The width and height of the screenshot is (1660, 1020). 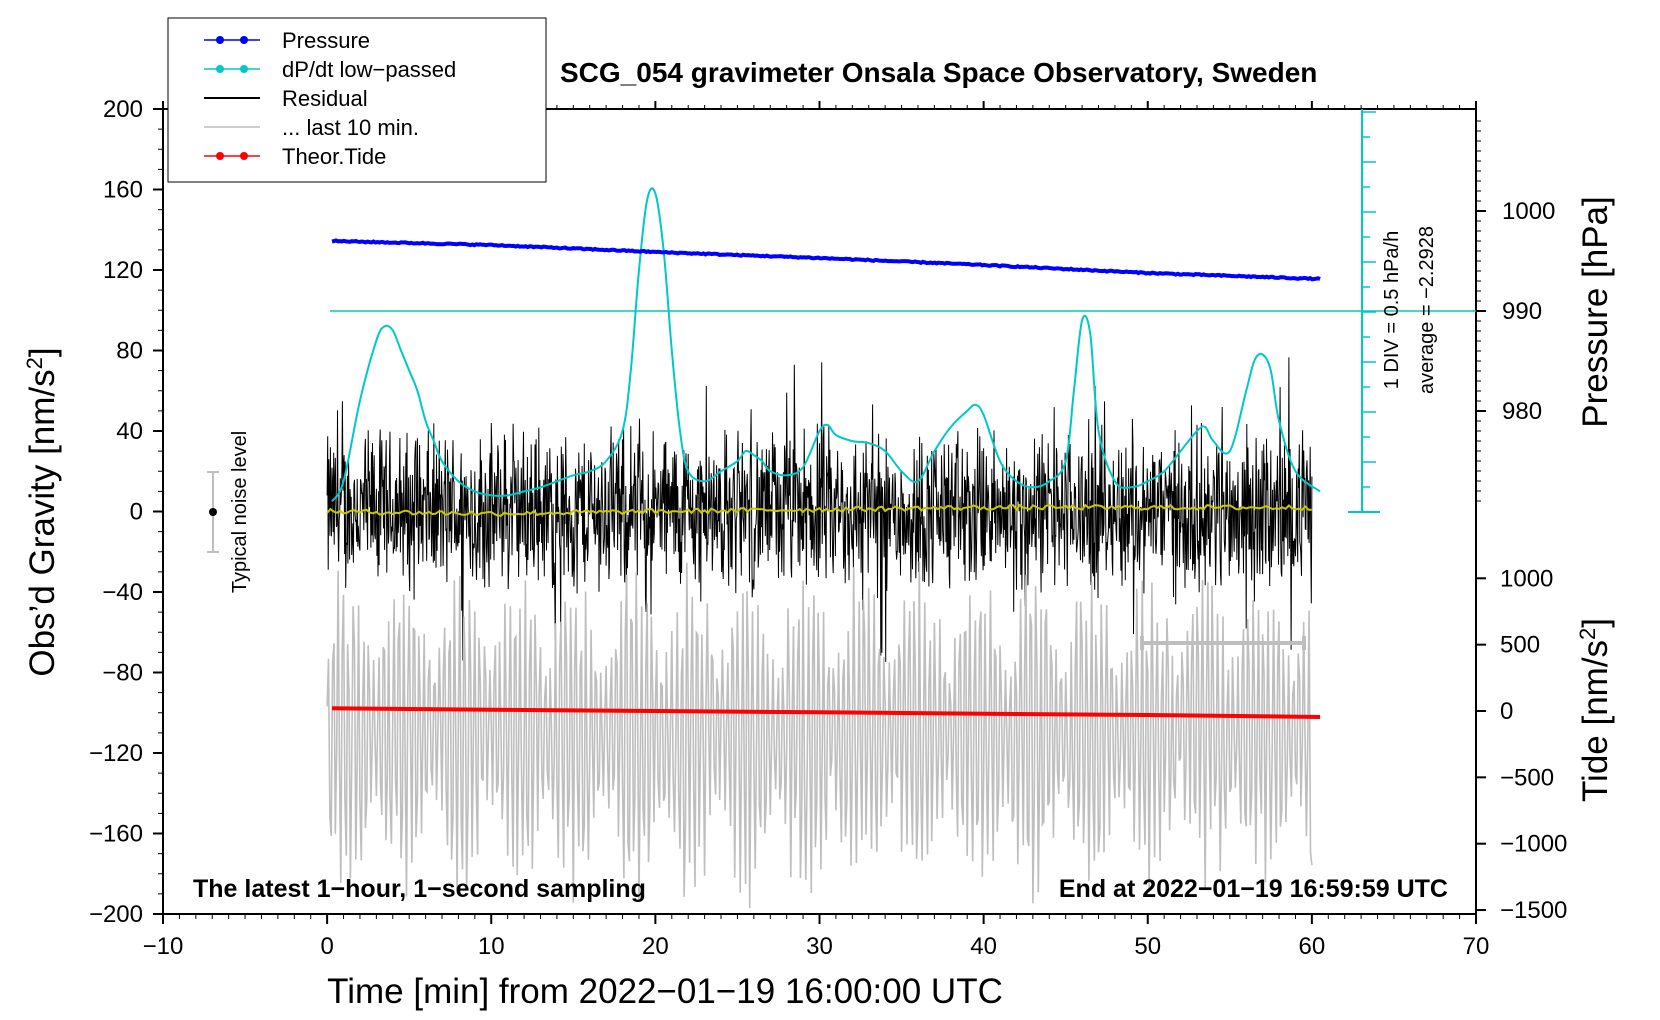 I want to click on x-axis-title: Time [min] from 2022−01−19 16:00:00 UTC, so click(x=665, y=991).